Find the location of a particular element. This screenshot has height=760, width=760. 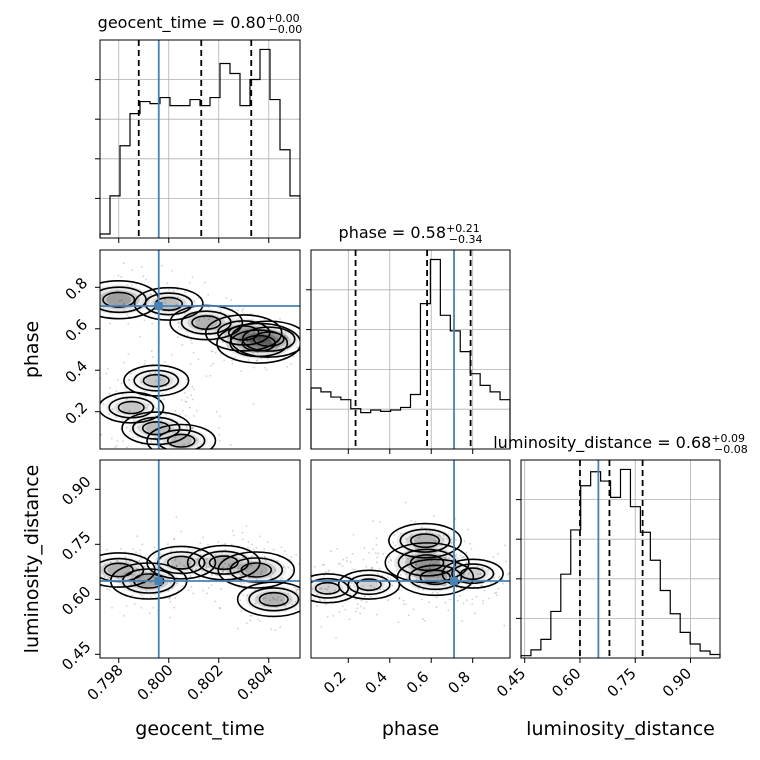

panel-frame-luminosity_distance is located at coordinates (620, 559).